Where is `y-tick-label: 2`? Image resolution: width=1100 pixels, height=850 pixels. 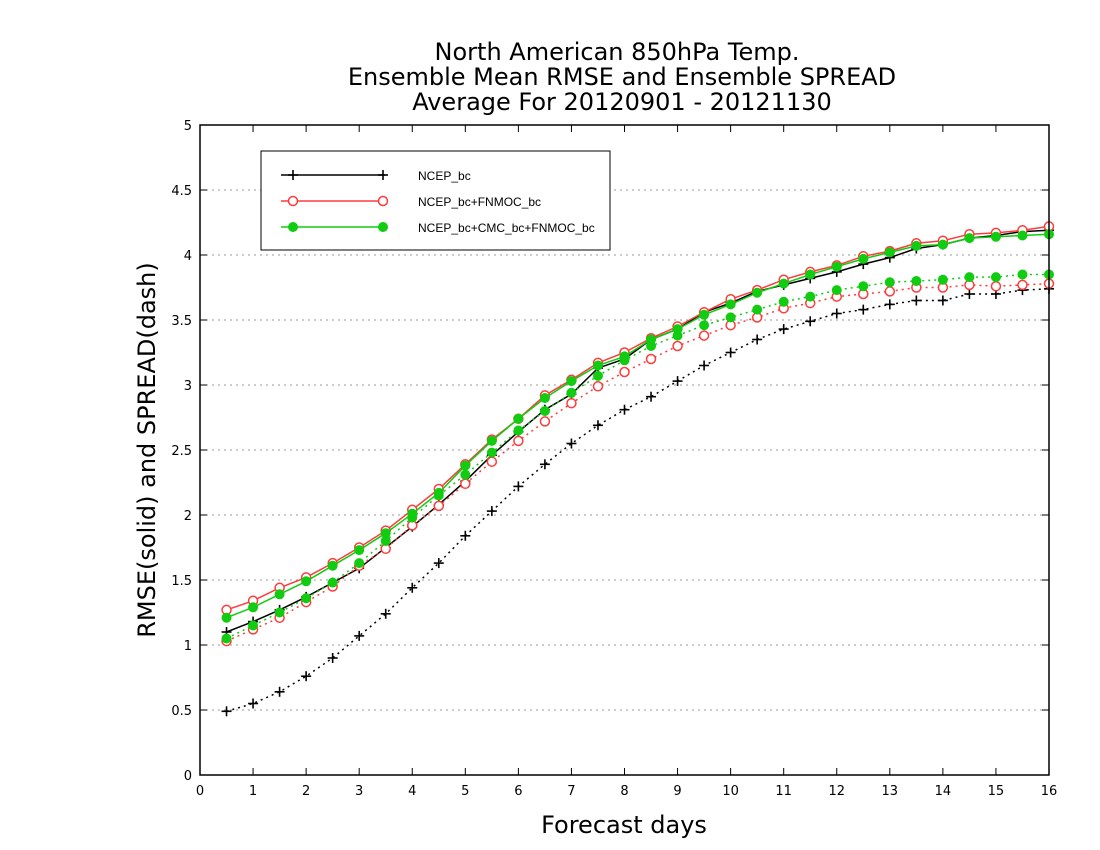
y-tick-label: 2 is located at coordinates (188, 516).